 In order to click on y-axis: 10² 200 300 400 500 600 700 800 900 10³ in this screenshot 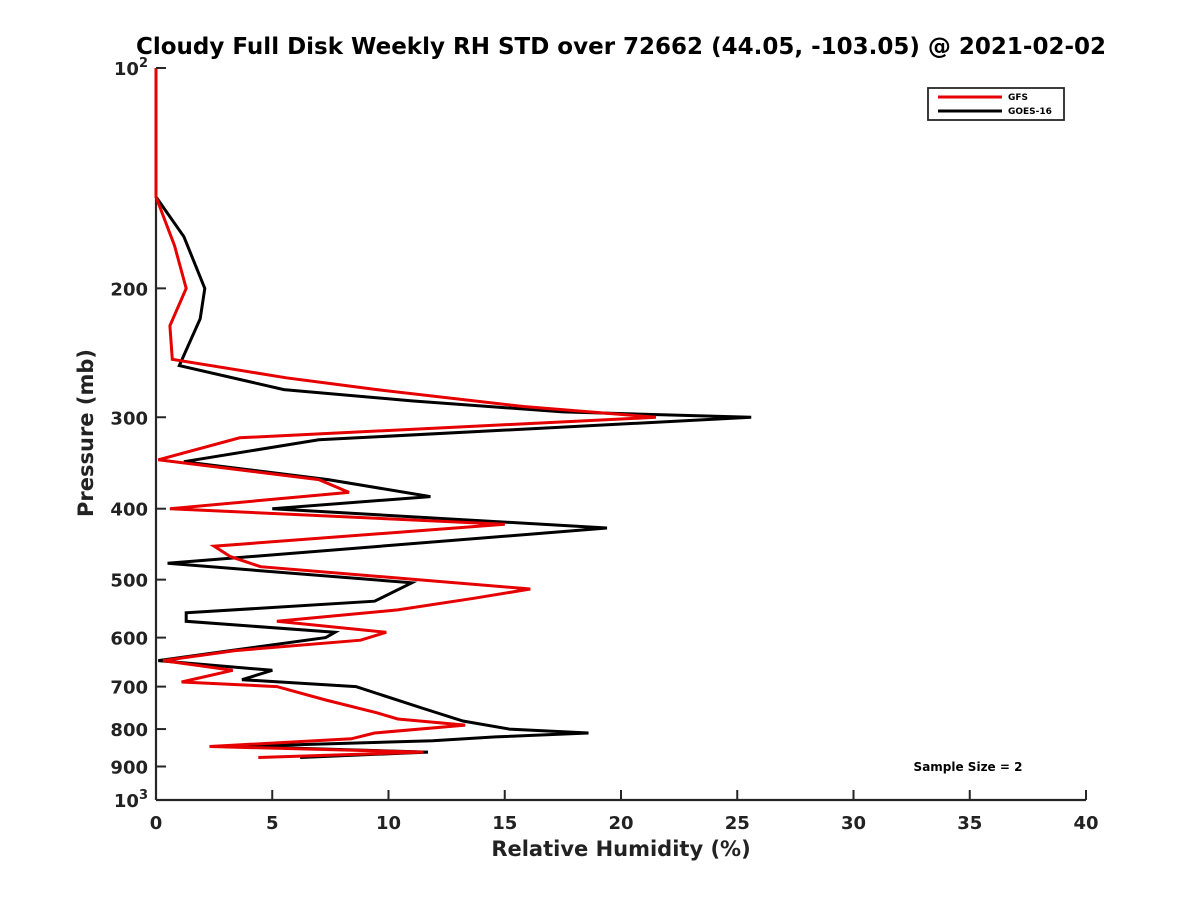, I will do `click(138, 434)`.